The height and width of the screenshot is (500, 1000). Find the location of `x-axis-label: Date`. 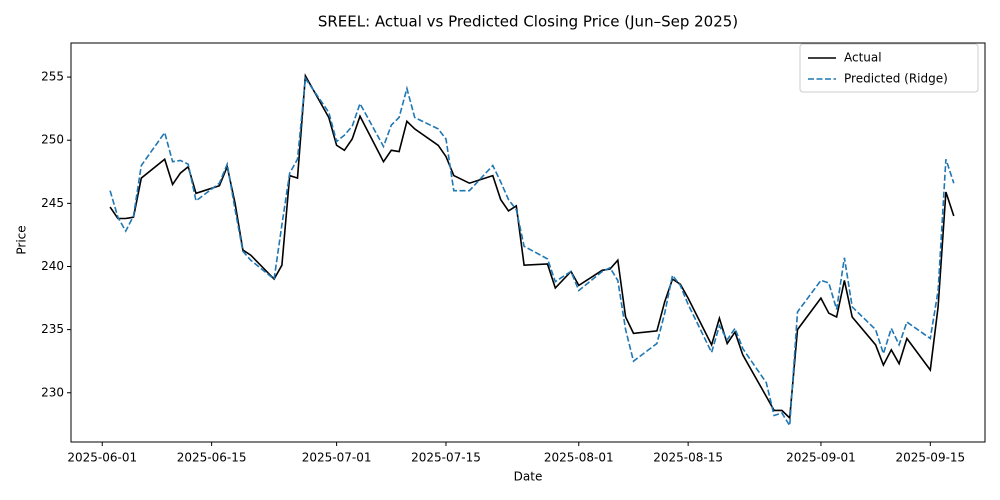

x-axis-label: Date is located at coordinates (528, 477).